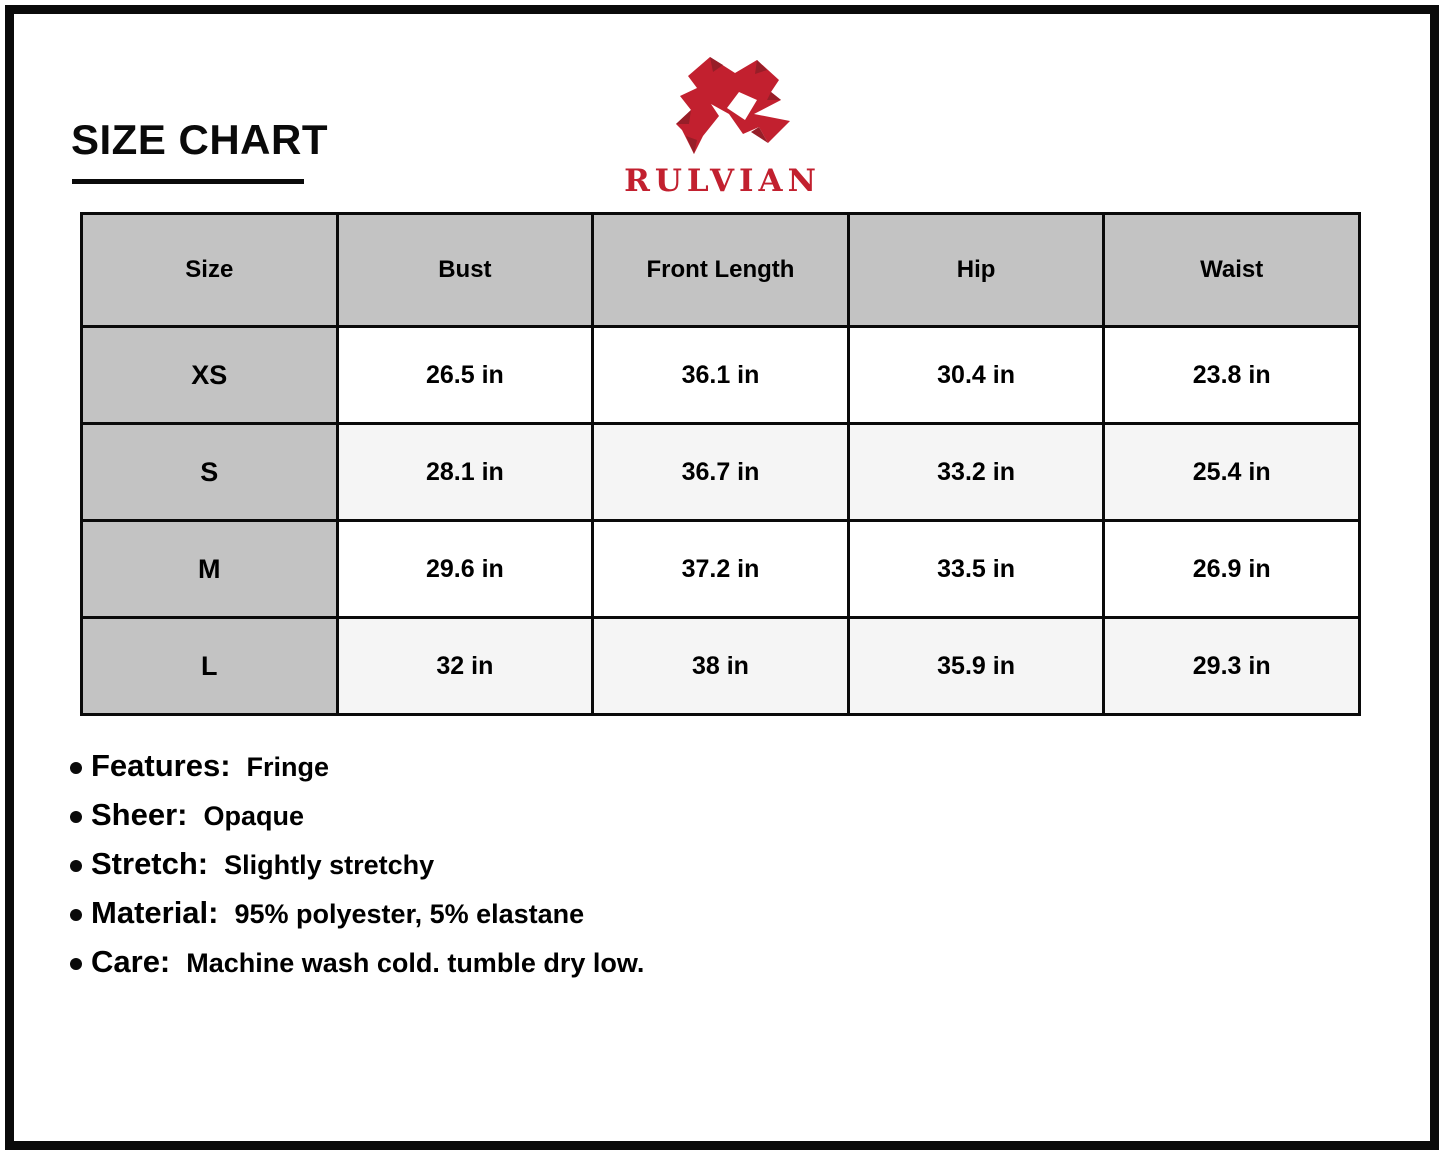 This screenshot has width=1445, height=1156. I want to click on detail-label: Features:, so click(161, 765).